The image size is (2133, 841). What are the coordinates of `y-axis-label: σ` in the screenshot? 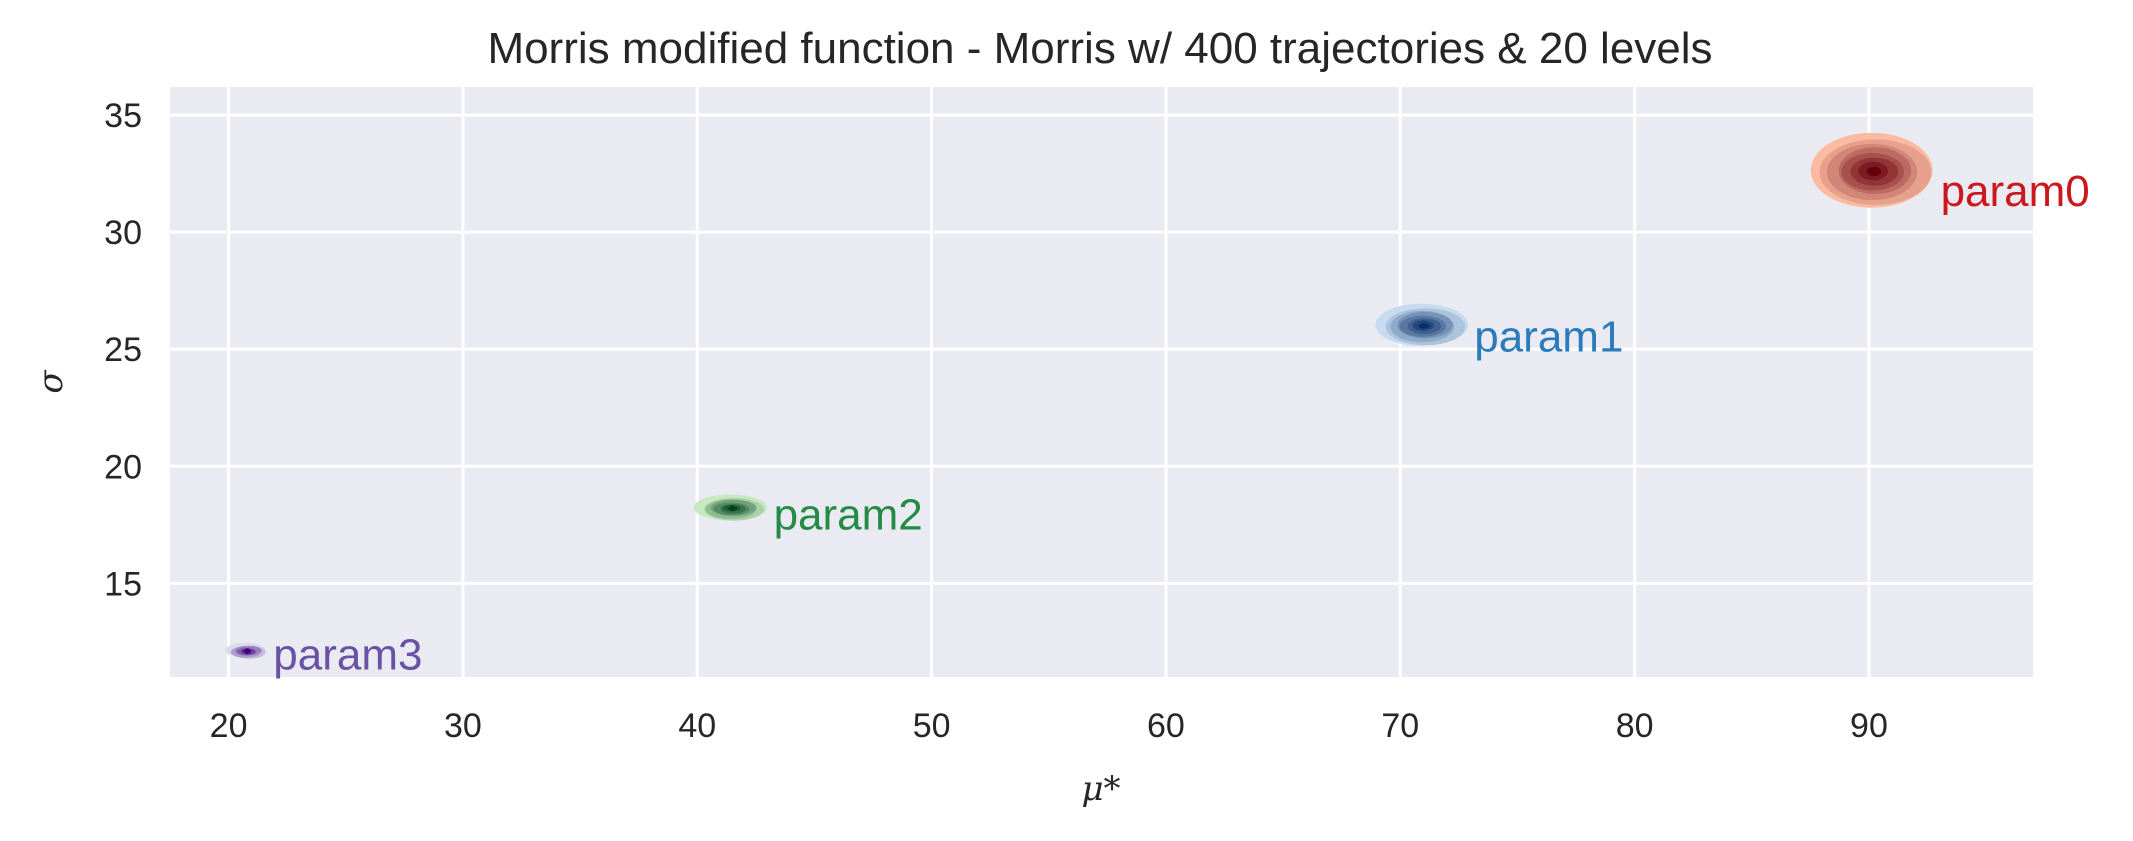 It's located at (51, 382).